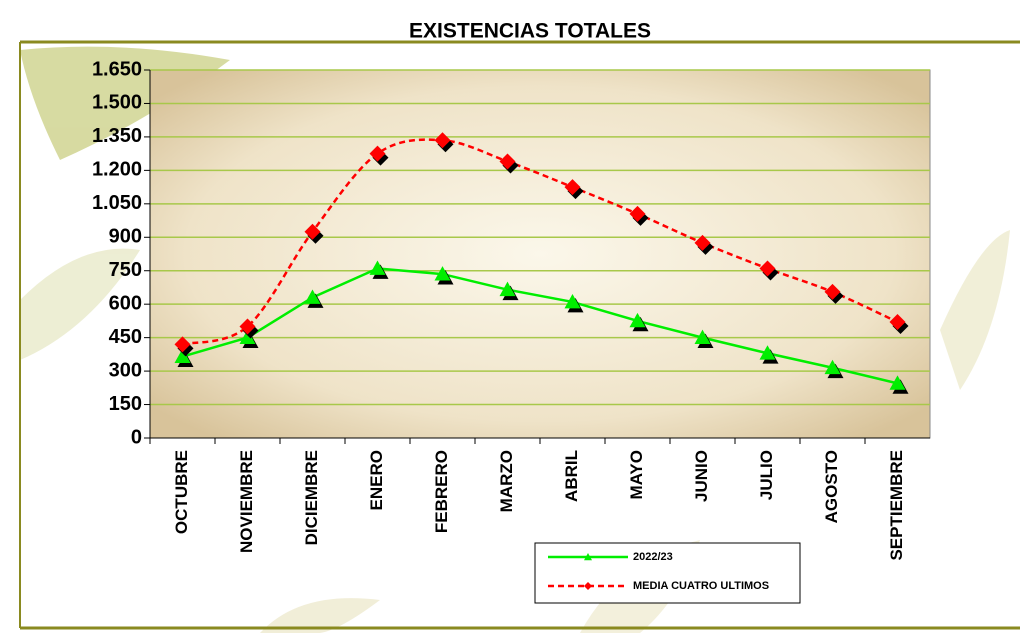 The height and width of the screenshot is (633, 1020). I want to click on x-tick-label: AGOSTO, so click(831, 486).